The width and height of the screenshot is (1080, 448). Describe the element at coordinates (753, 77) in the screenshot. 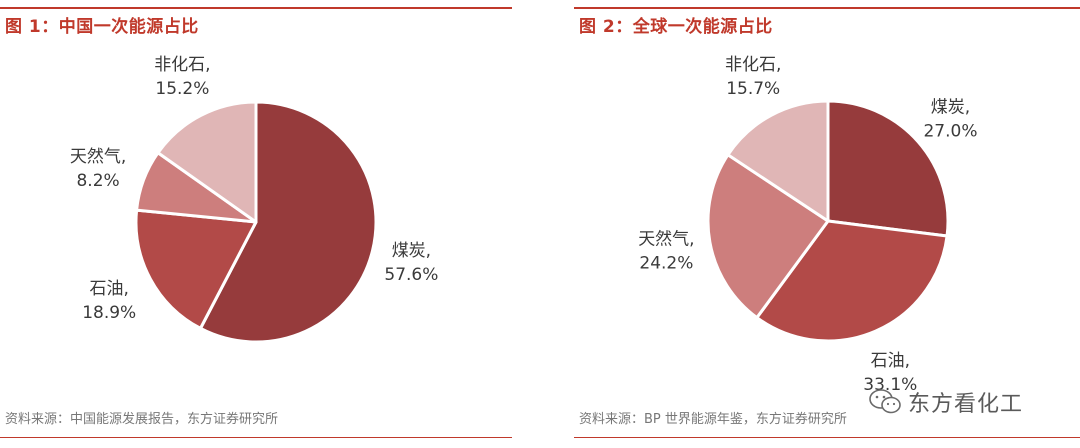

I see `slice-label-non-fossil: 非化石, 15.7%` at that location.